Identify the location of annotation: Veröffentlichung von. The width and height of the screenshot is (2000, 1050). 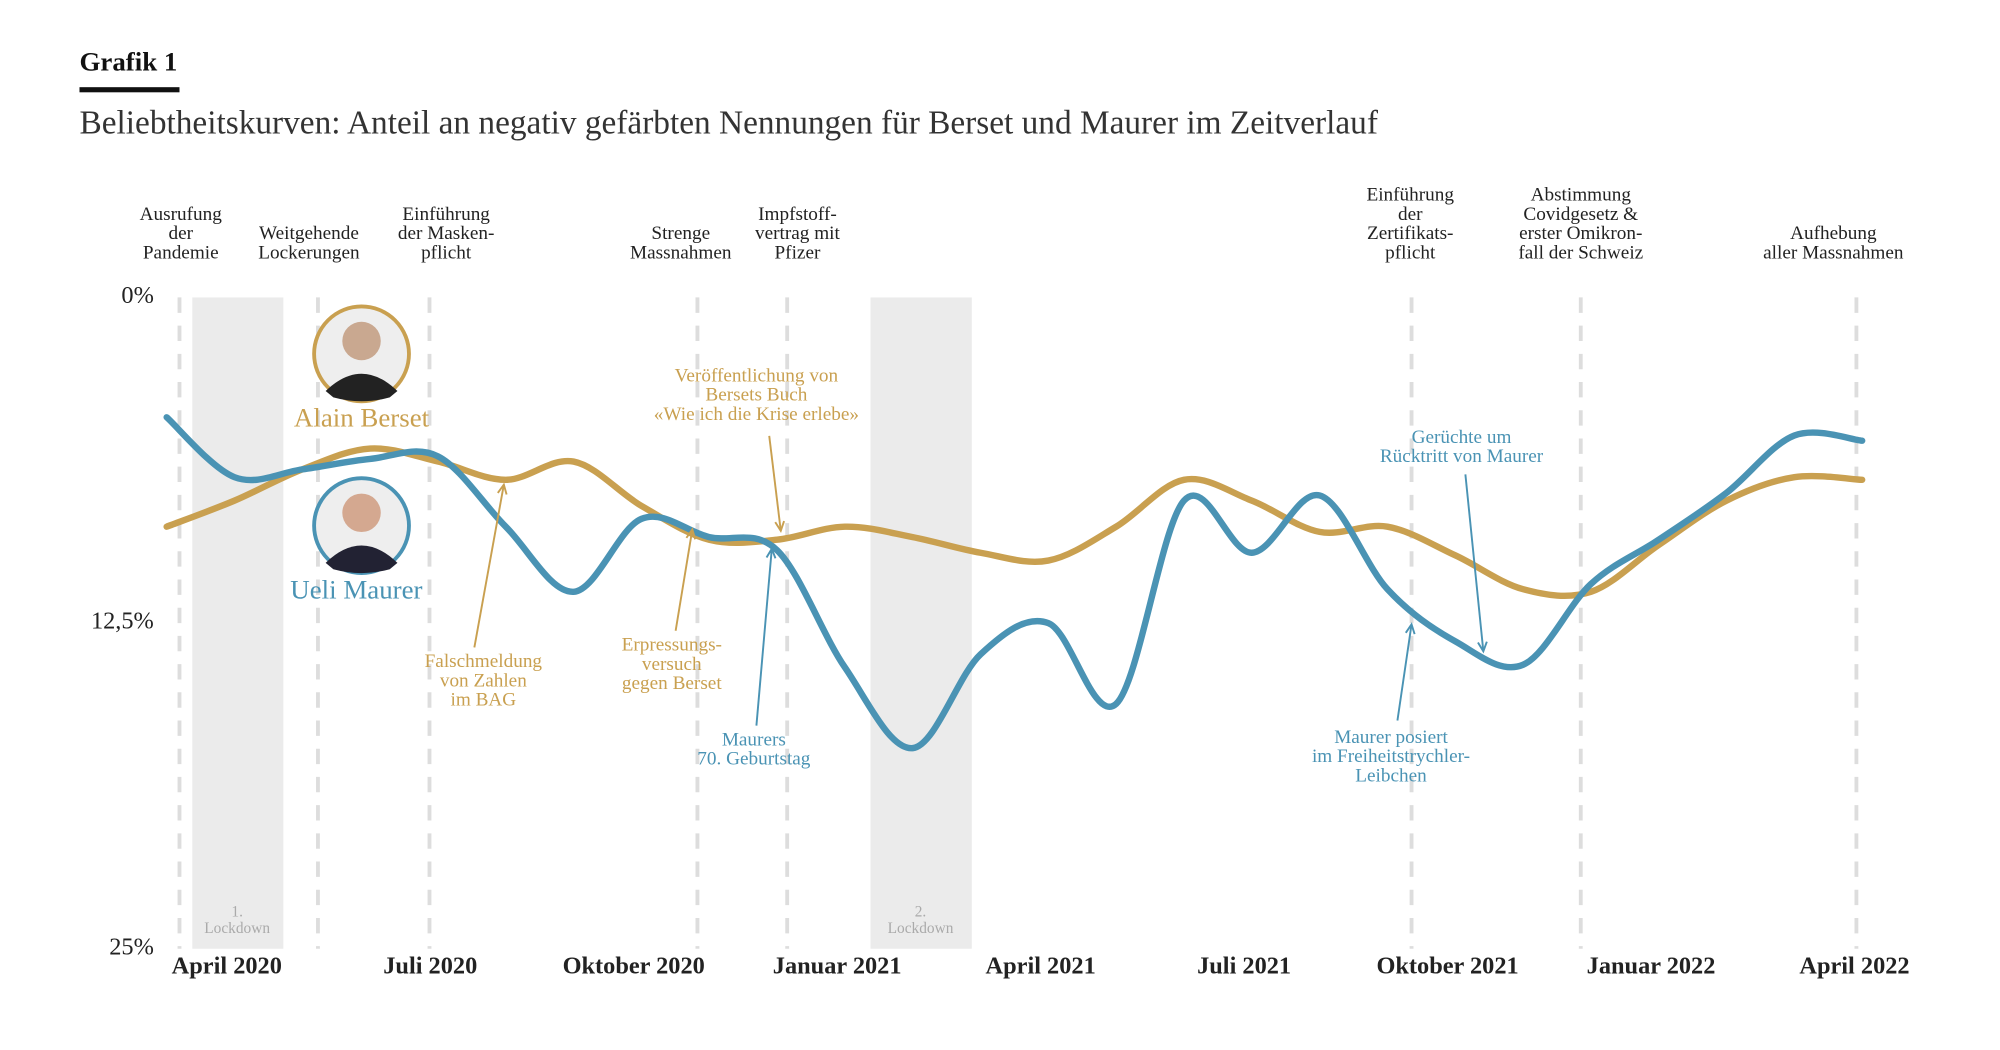
(757, 375).